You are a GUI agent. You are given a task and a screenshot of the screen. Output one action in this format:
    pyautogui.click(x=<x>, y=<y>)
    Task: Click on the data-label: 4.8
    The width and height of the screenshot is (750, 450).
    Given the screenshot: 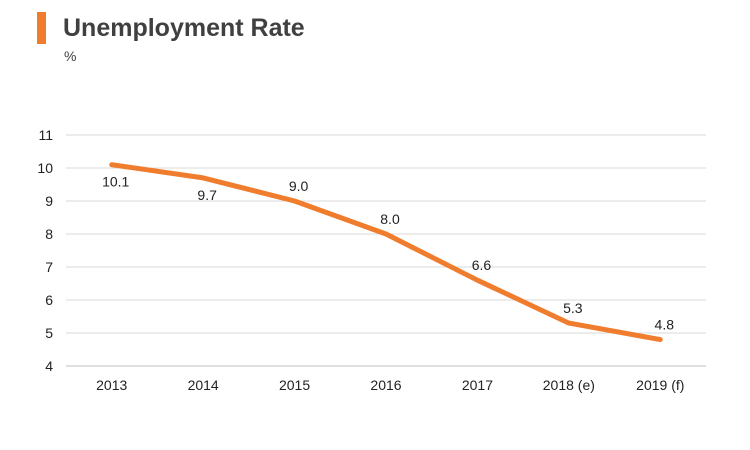 What is the action you would take?
    pyautogui.click(x=665, y=325)
    